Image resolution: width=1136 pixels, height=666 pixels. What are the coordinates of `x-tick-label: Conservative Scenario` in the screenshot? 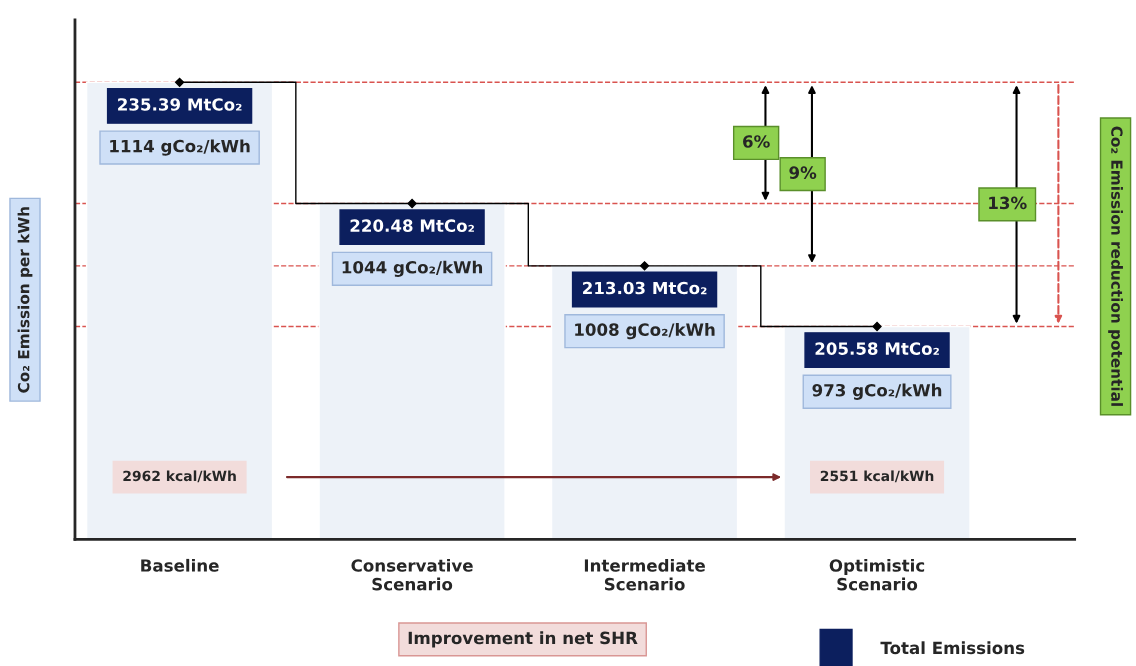 It's located at (412, 574).